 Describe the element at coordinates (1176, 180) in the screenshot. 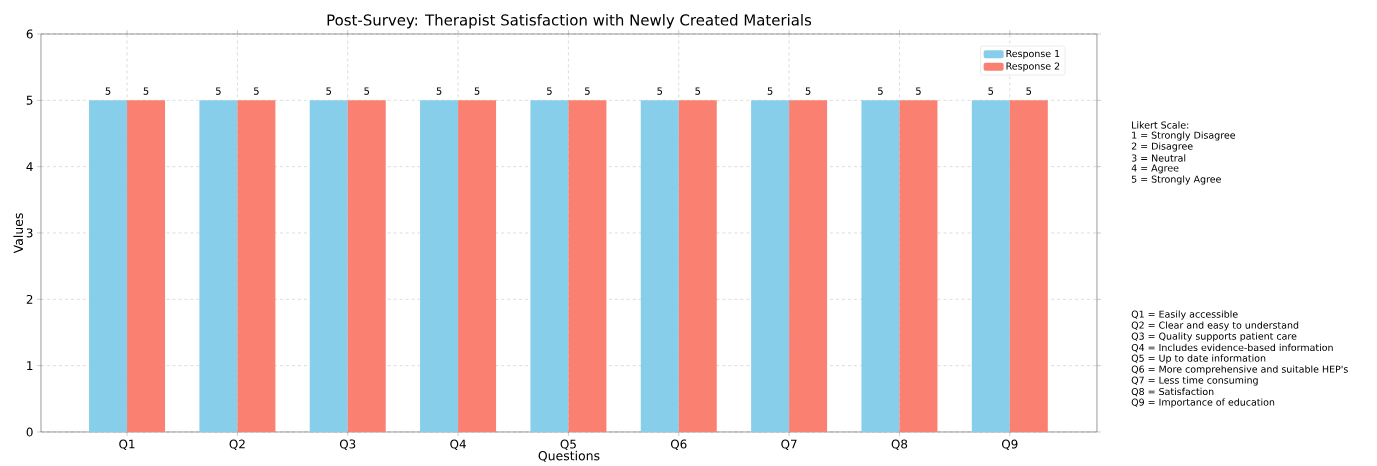

I see `text: 5 = Strongly Agree` at that location.